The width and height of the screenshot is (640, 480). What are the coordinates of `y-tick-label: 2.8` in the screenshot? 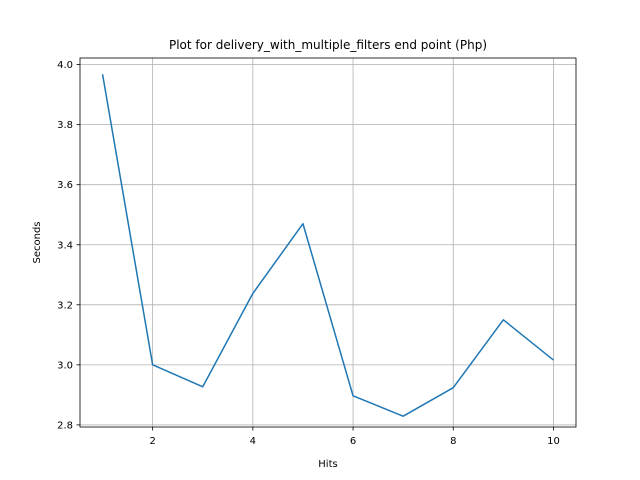 It's located at (65, 425).